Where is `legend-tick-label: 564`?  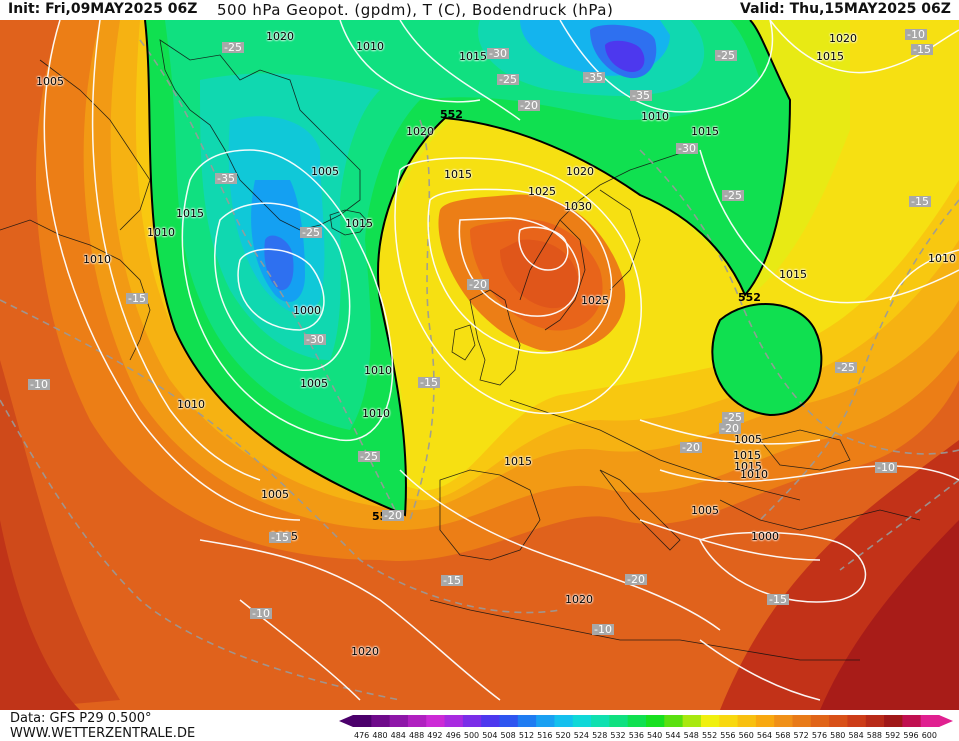 legend-tick-label: 564 is located at coordinates (764, 735).